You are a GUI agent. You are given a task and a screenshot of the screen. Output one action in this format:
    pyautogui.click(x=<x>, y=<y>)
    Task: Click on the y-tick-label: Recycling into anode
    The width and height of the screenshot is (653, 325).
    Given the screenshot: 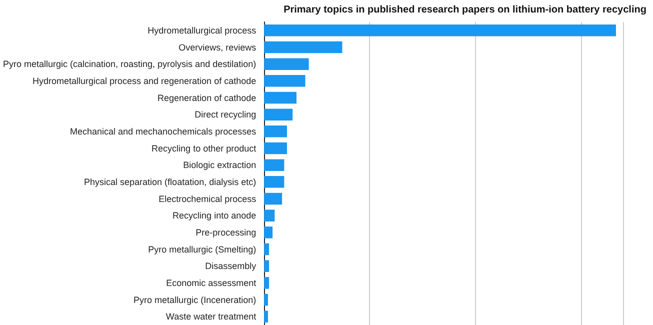 What is the action you would take?
    pyautogui.click(x=214, y=215)
    